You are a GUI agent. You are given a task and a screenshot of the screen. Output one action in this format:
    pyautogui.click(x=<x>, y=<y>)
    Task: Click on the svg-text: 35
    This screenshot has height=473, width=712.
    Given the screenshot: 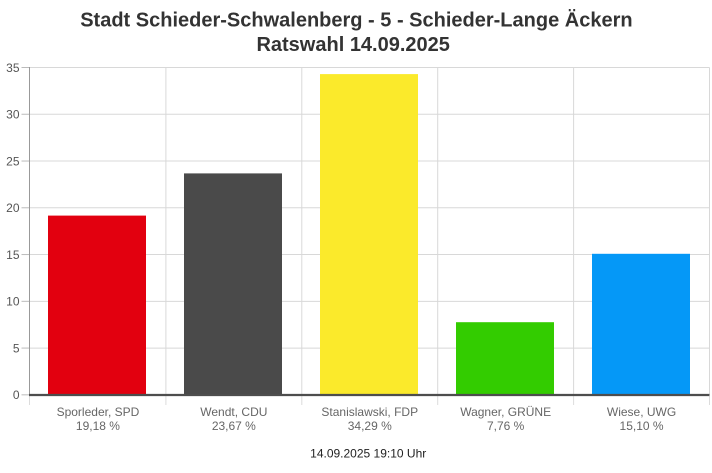 What is the action you would take?
    pyautogui.click(x=13, y=68)
    